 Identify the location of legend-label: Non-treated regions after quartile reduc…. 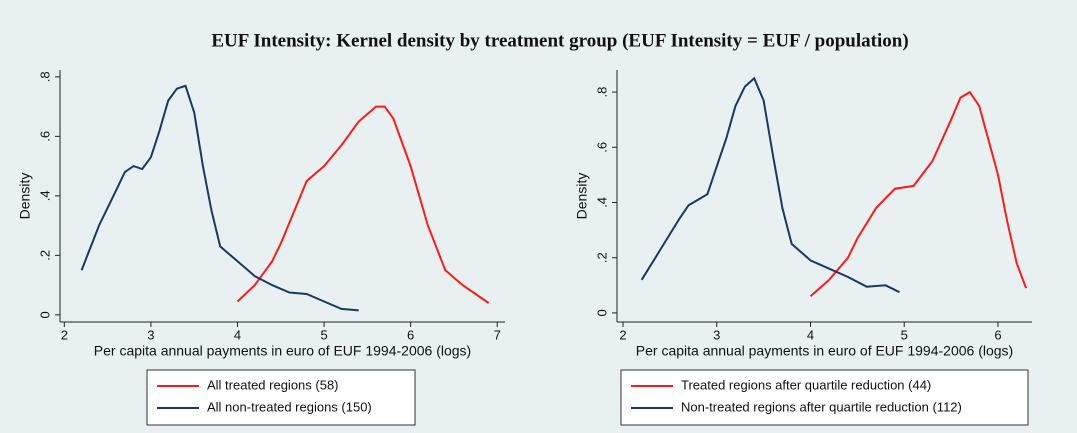
(821, 406).